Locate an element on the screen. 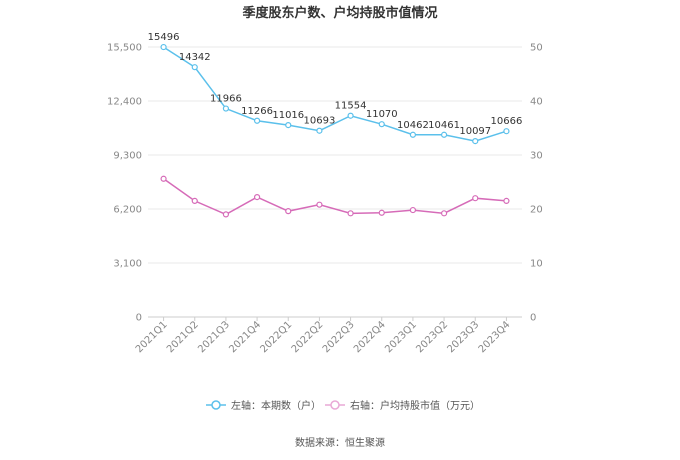  left-tick-label: 15,500 is located at coordinates (124, 48).